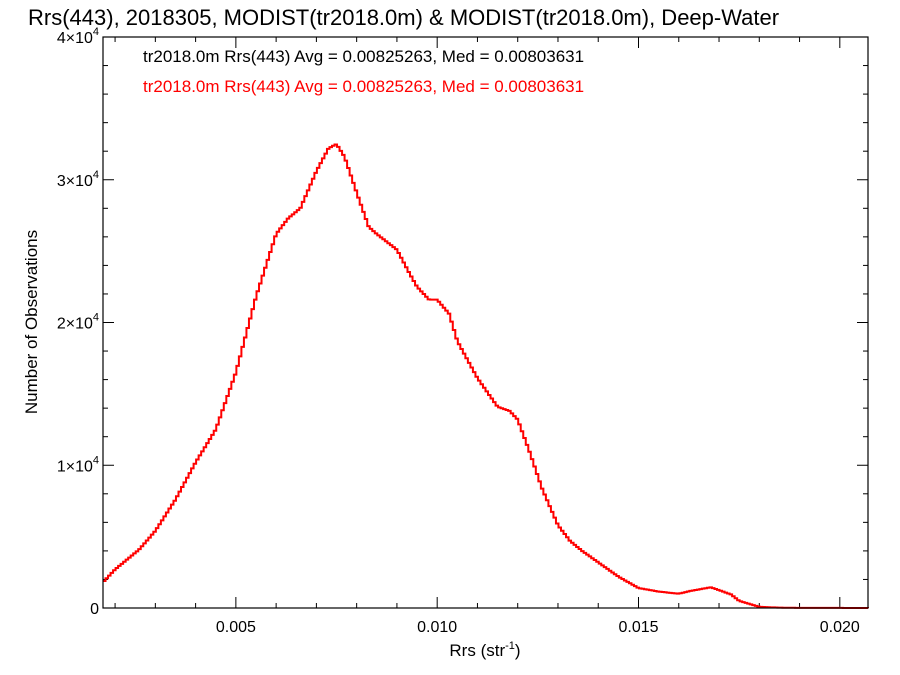  I want to click on x-tick-label: 0.015, so click(638, 627).